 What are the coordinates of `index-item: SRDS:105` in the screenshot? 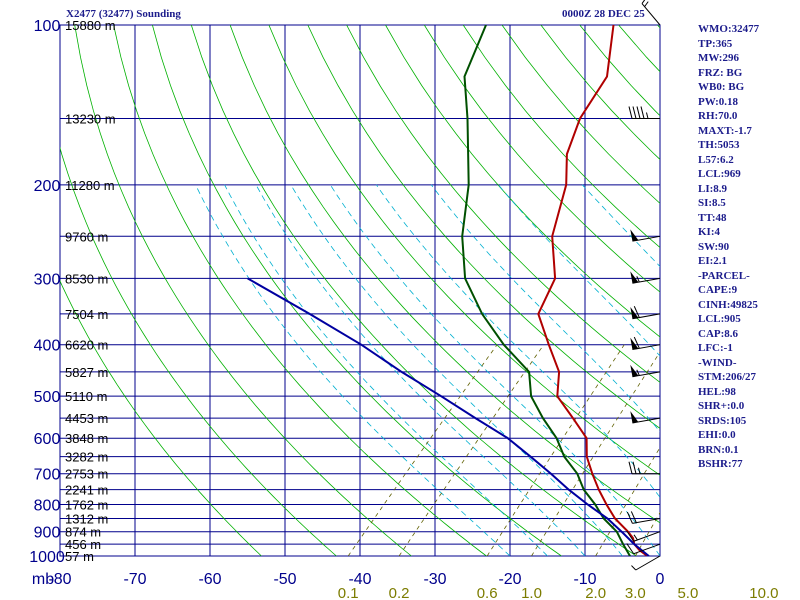 It's located at (722, 420).